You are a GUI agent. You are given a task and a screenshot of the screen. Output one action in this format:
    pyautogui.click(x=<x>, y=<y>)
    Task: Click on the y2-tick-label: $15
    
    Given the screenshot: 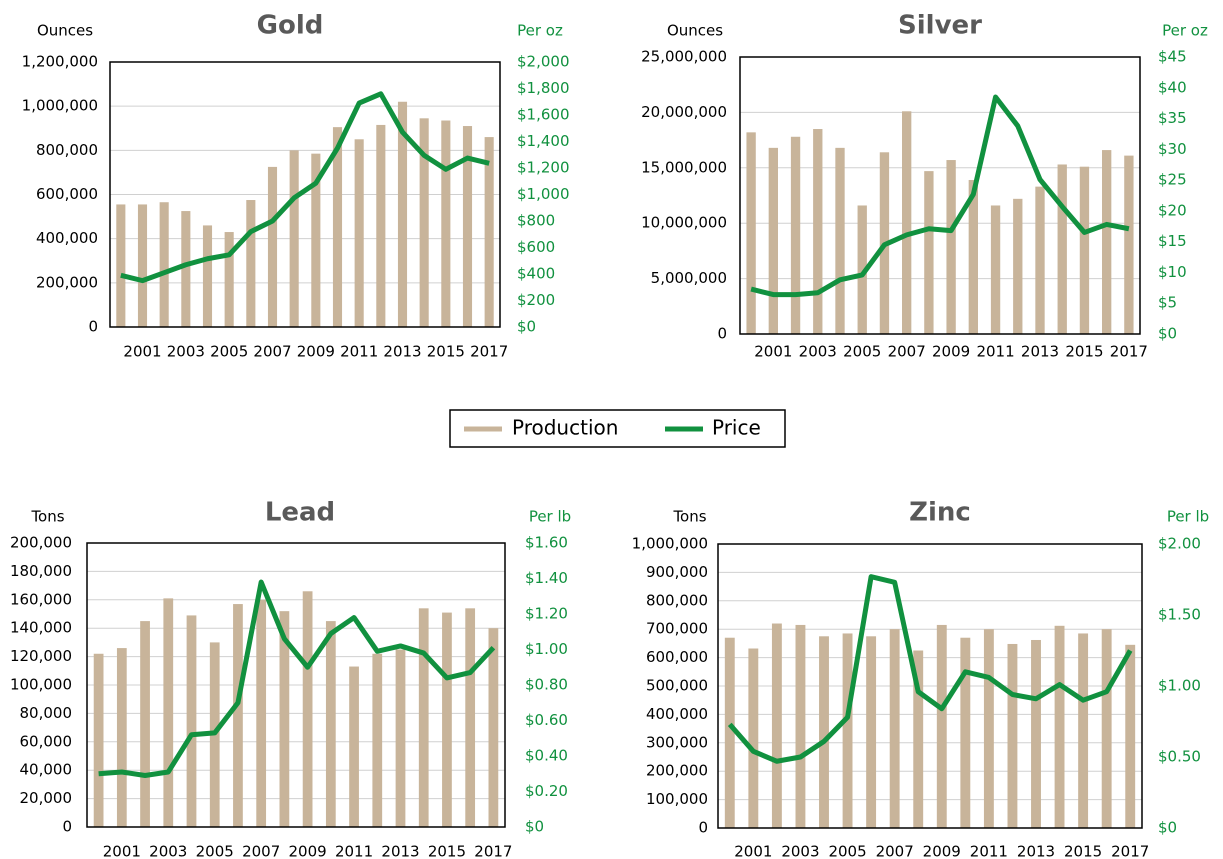 What is the action you would take?
    pyautogui.click(x=1172, y=241)
    